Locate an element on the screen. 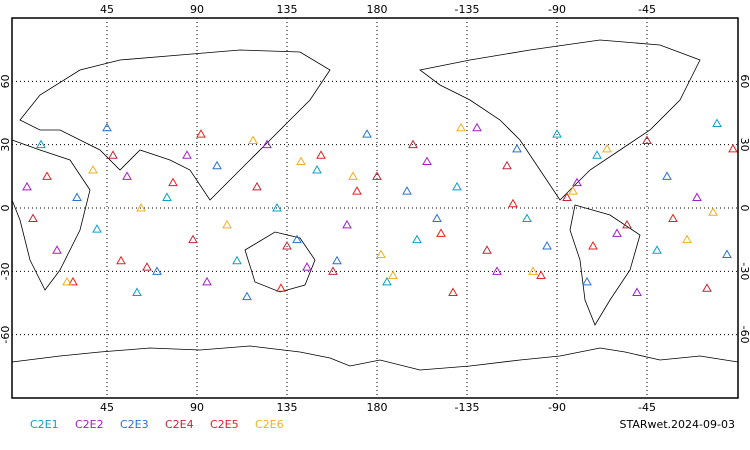  australia-coast is located at coordinates (280, 262).